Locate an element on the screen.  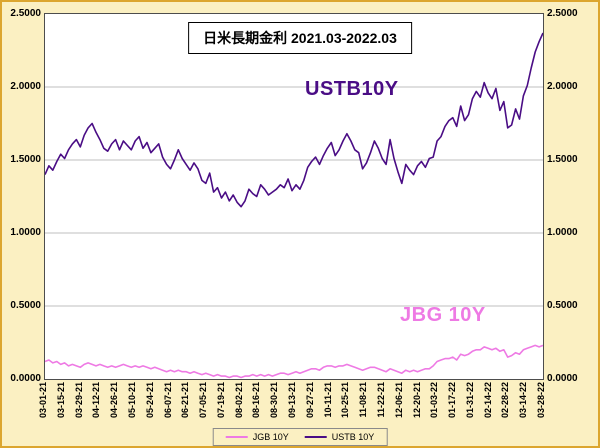
x-axis-tick-label: 08-30-21 is located at coordinates (274, 400).